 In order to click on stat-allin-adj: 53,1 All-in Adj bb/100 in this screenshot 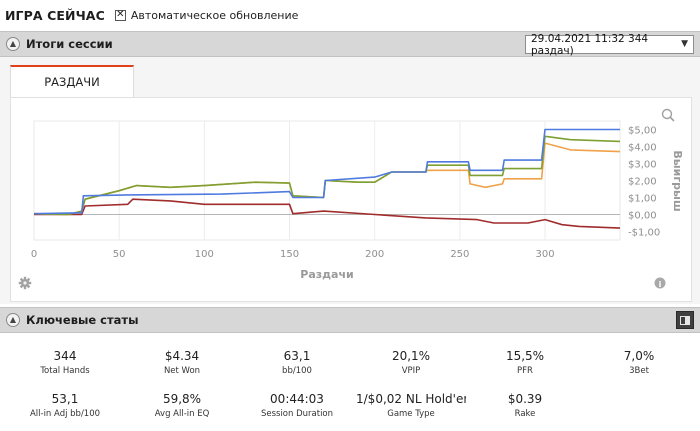, I will do `click(65, 405)`.